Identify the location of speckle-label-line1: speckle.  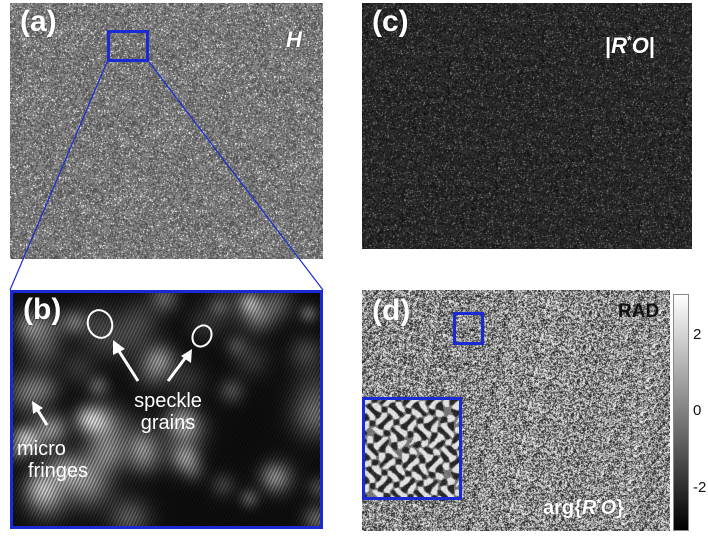
(168, 401).